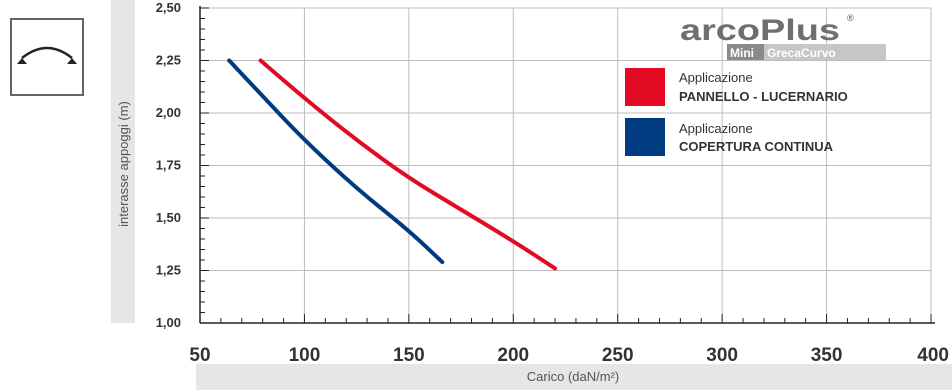 This screenshot has width=952, height=390. I want to click on logo-subtitle-band, so click(806, 52).